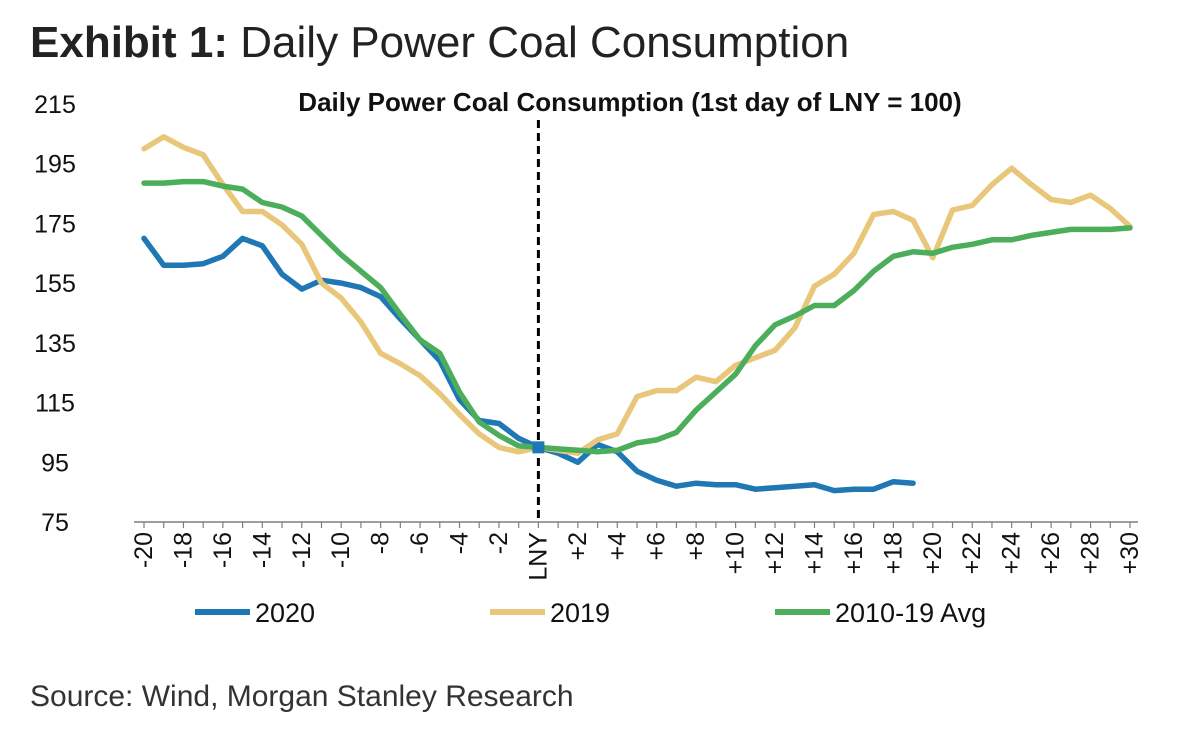  What do you see at coordinates (580, 613) in the screenshot?
I see `legend-label: 2019` at bounding box center [580, 613].